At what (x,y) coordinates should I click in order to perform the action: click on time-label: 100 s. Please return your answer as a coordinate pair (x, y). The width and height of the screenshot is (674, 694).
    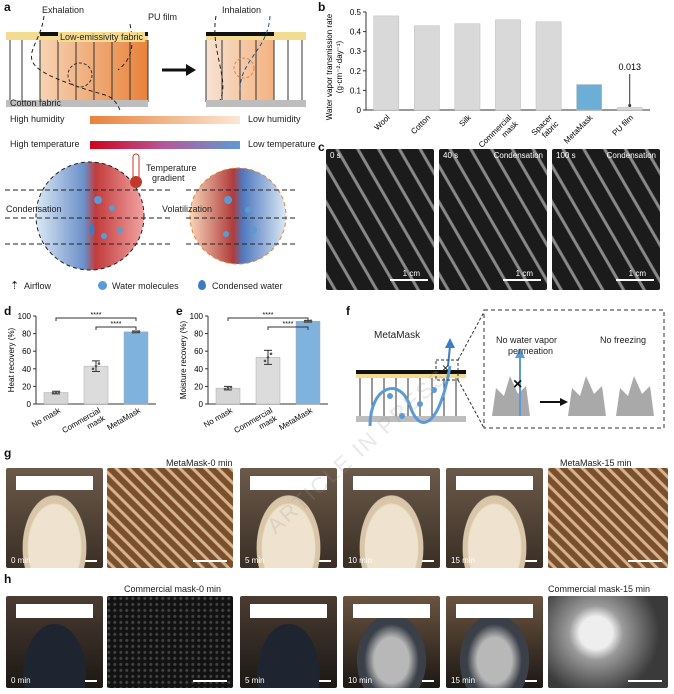
    Looking at the image, I should click on (566, 155).